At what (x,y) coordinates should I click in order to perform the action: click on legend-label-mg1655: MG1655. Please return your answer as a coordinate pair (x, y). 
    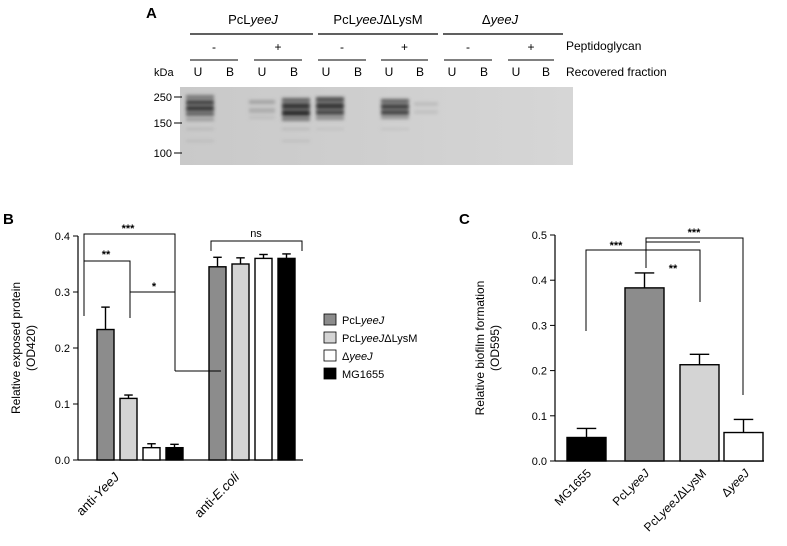
    Looking at the image, I should click on (363, 375).